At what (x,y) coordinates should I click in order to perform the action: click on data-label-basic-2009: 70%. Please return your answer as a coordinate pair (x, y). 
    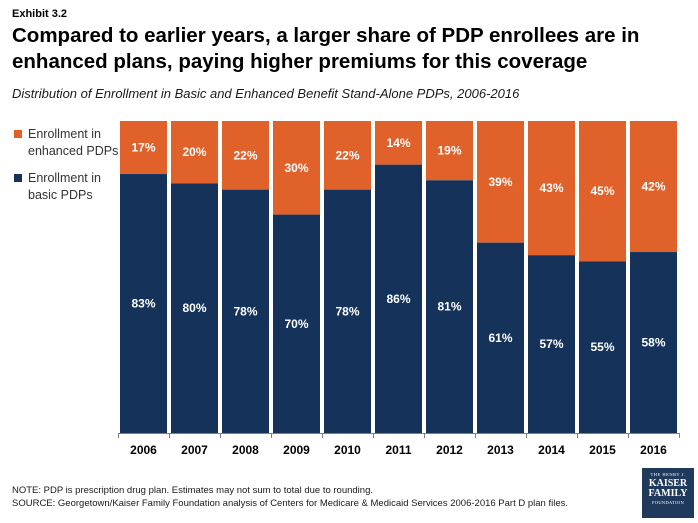
    Looking at the image, I should click on (296, 324).